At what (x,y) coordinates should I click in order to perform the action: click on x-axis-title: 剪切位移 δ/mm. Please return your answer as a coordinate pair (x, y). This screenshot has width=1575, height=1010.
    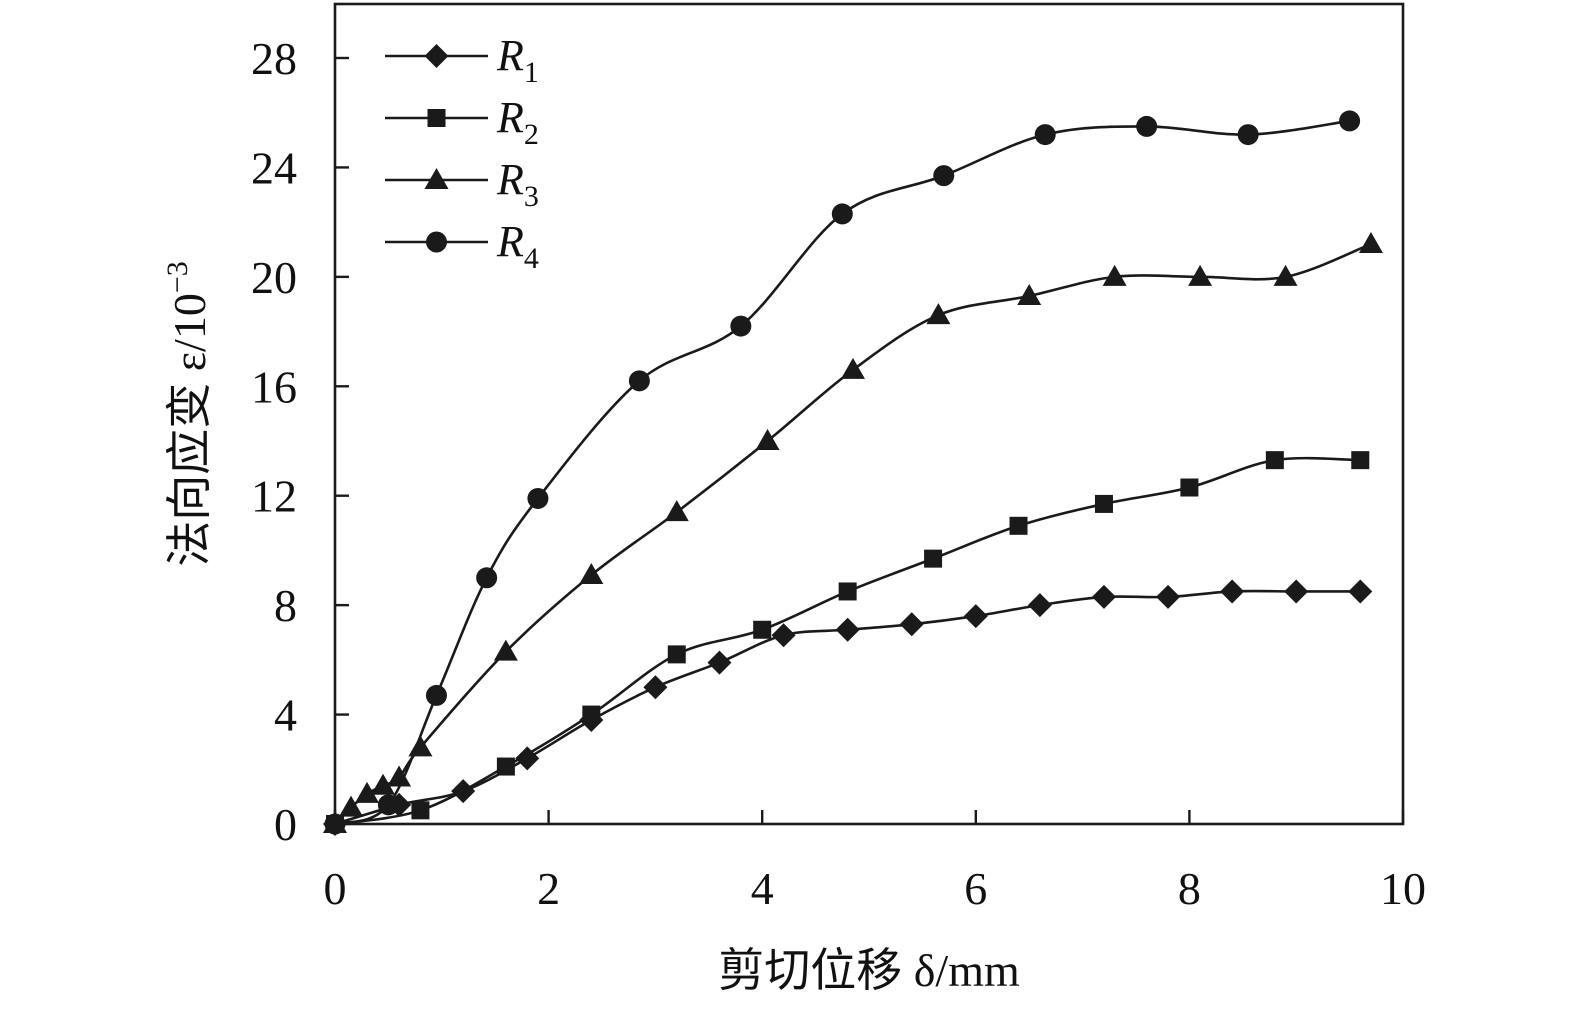
    Looking at the image, I should click on (869, 970).